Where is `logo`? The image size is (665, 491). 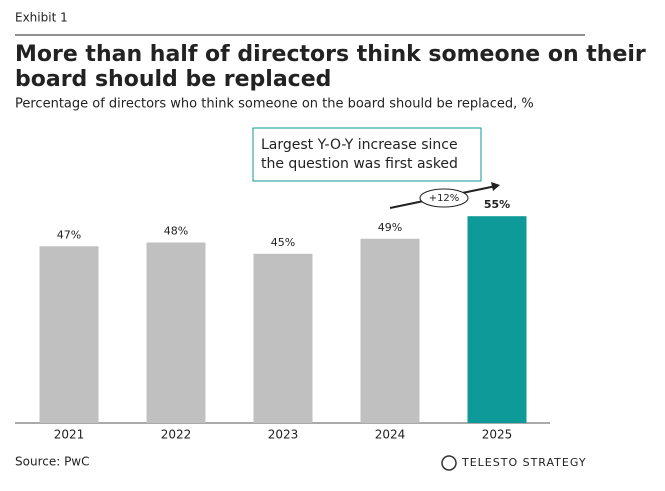
logo is located at coordinates (449, 463).